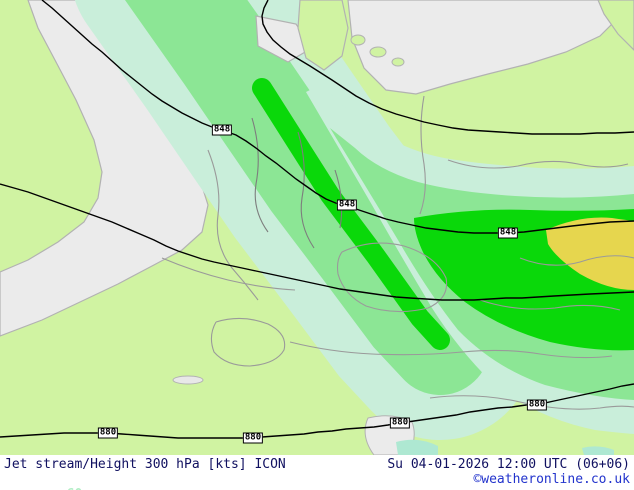 Image resolution: width=634 pixels, height=490 pixels. Describe the element at coordinates (188, 380) in the screenshot. I see `lake-geneva` at that location.